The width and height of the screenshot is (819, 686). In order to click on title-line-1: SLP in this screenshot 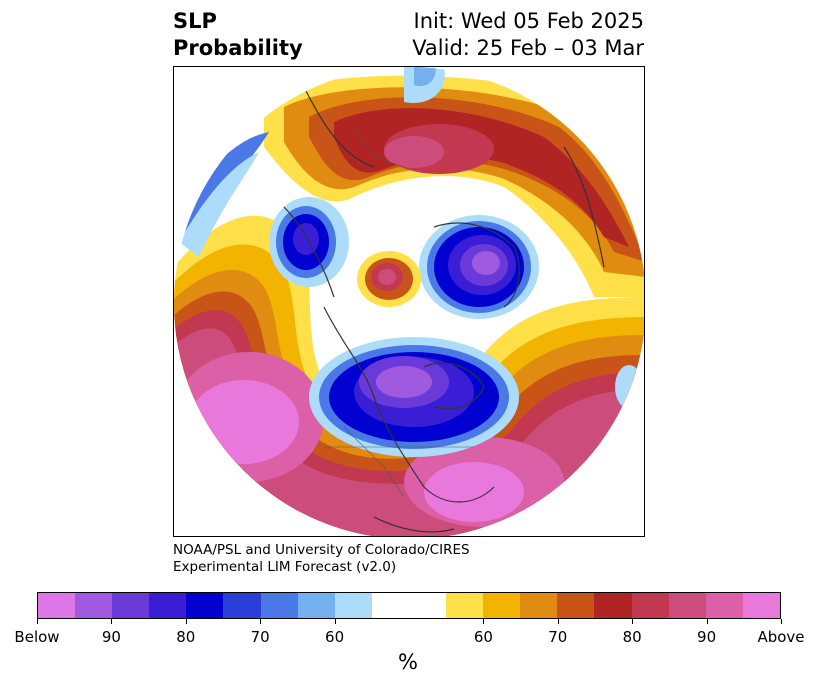, I will do `click(195, 21)`.